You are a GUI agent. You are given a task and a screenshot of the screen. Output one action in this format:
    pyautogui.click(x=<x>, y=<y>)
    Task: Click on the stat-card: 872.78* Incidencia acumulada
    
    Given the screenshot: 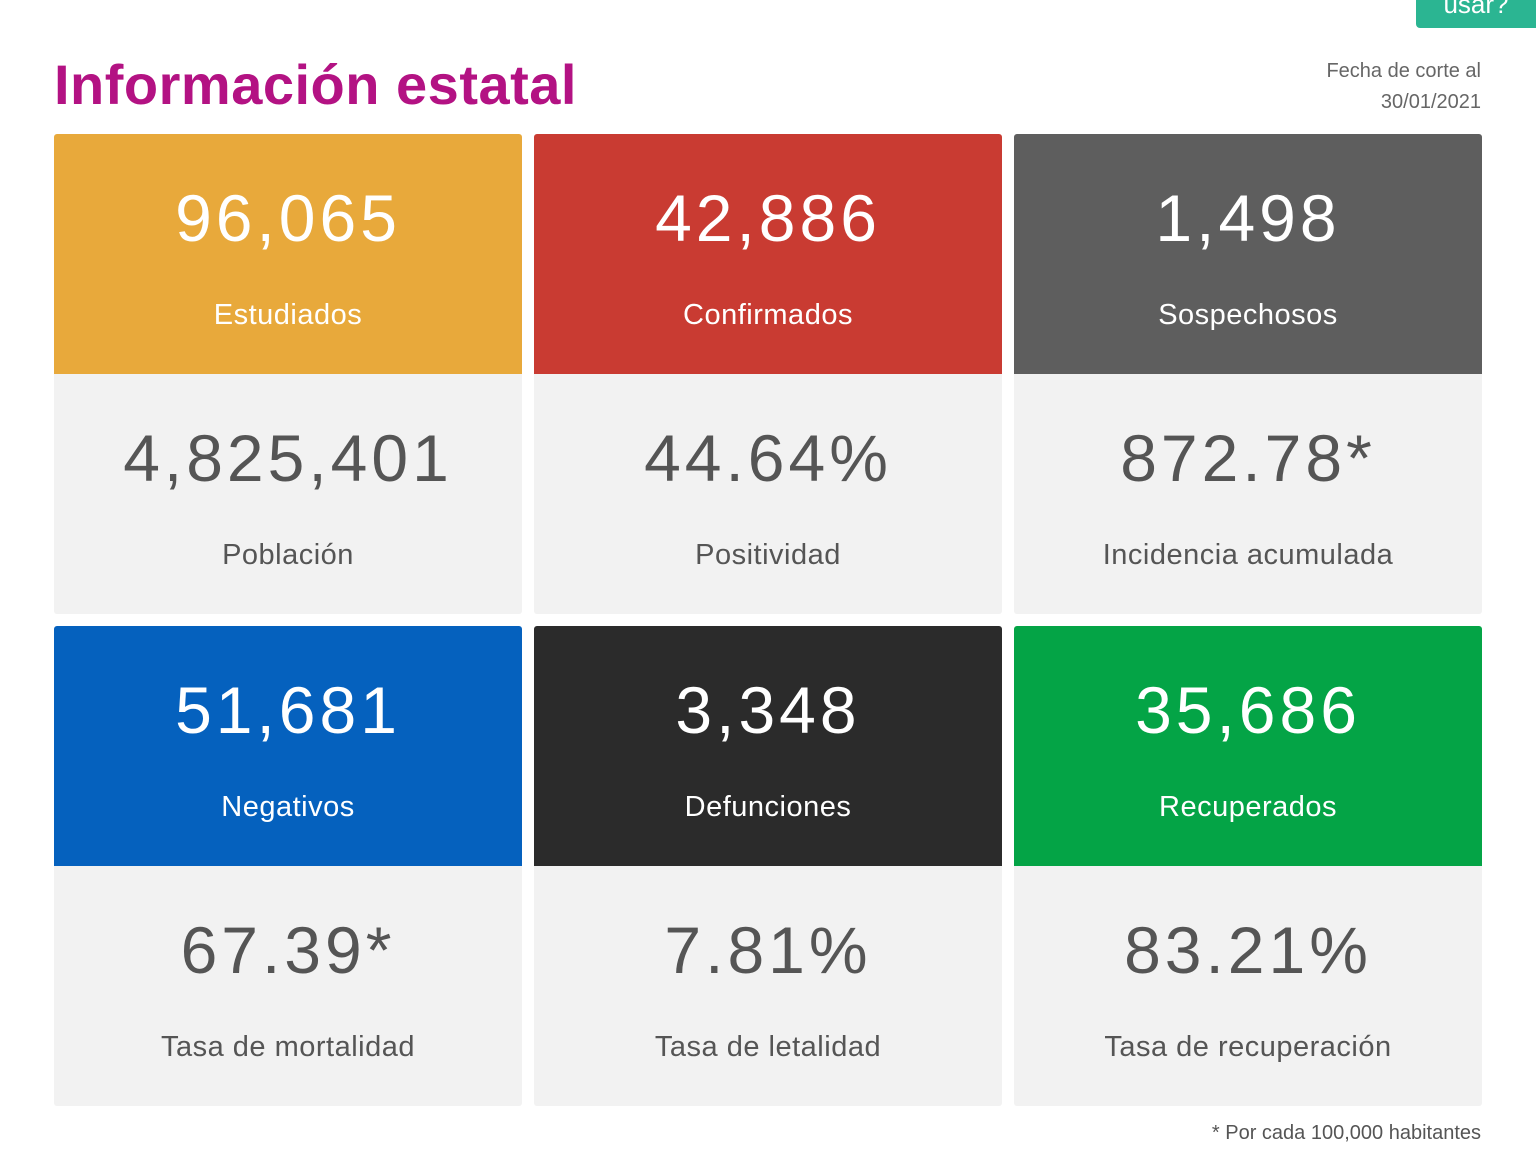 What is the action you would take?
    pyautogui.click(x=1248, y=494)
    